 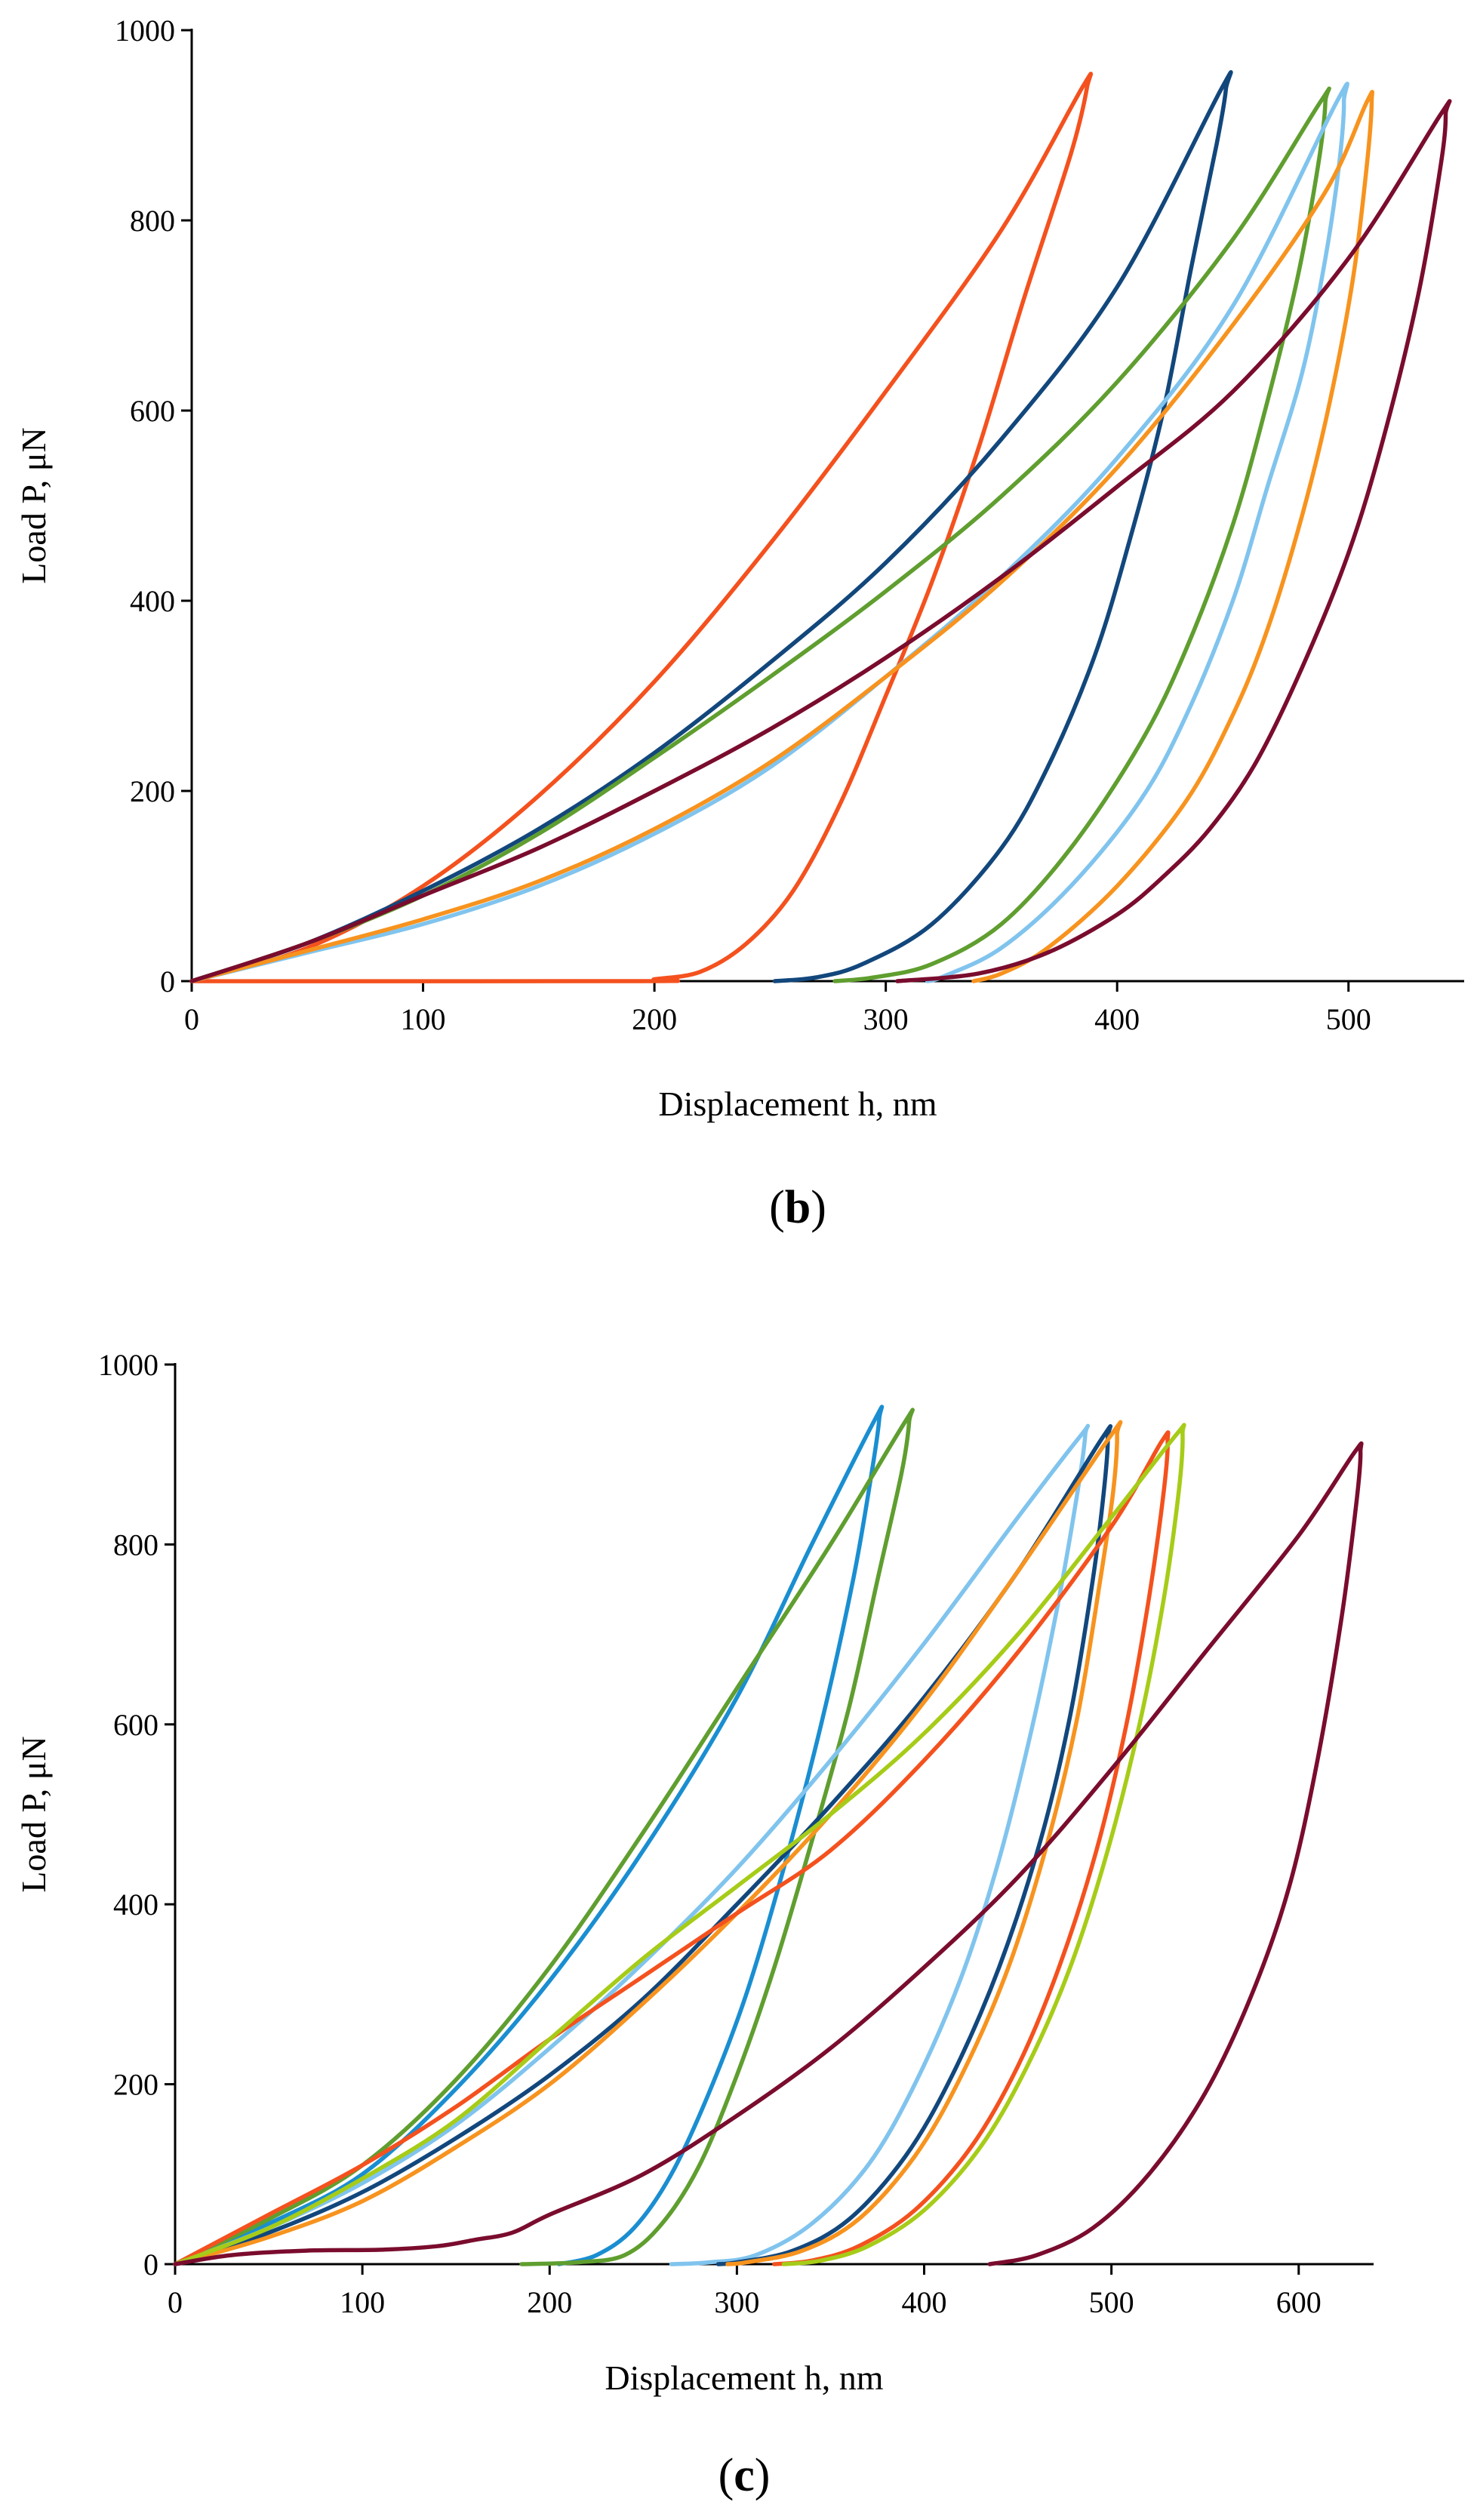 I want to click on panel-label-letter: c, so click(x=744, y=2475).